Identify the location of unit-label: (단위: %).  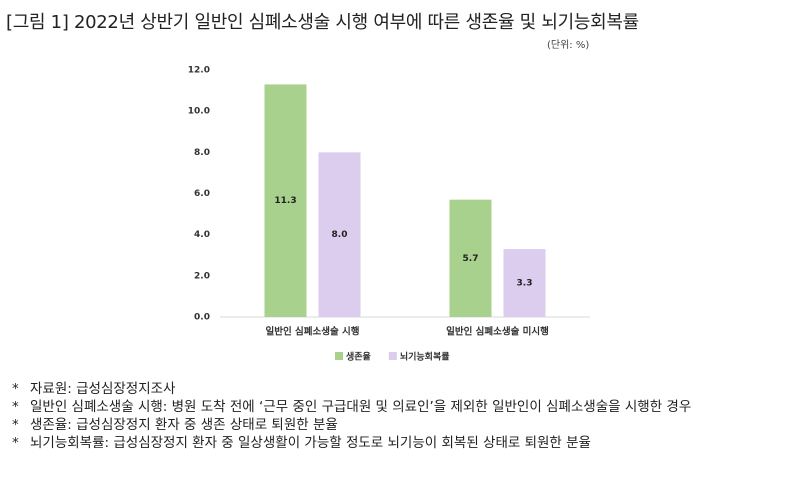
(568, 45).